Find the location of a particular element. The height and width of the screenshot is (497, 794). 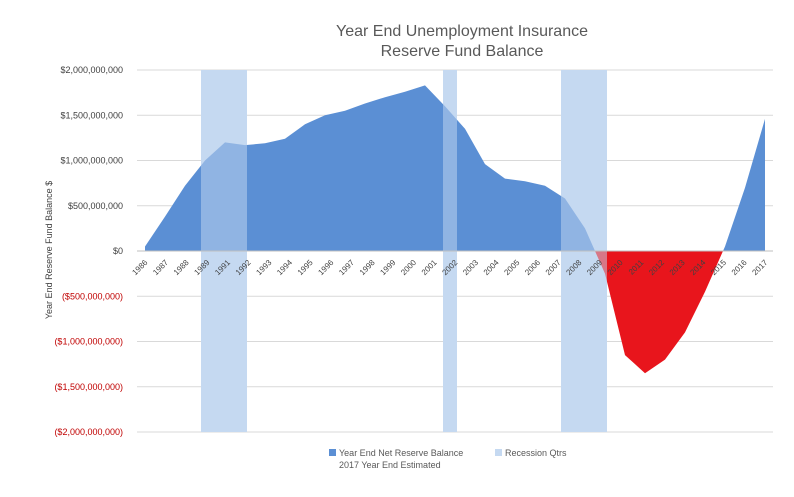

legend-swatch-recession is located at coordinates (498, 452).